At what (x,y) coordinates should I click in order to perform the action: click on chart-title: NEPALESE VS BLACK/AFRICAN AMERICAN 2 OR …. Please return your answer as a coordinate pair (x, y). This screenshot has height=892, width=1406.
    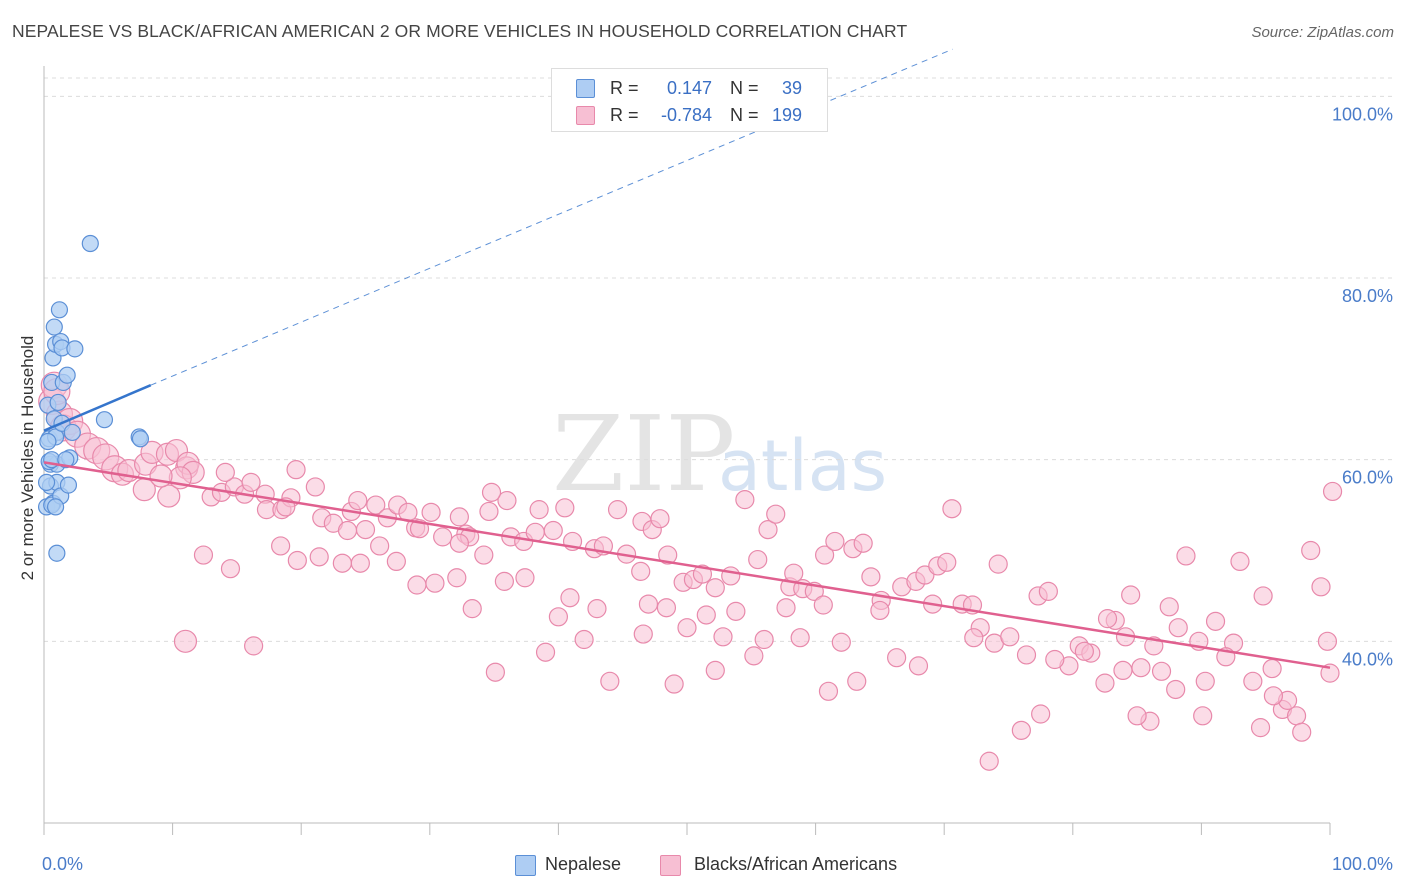
    Looking at the image, I should click on (460, 31).